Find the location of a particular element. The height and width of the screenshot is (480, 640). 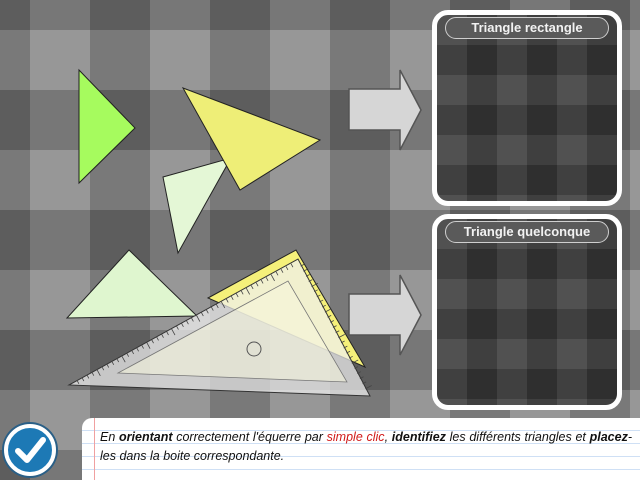

box-title-scalene-triangle: Triangle quelconque is located at coordinates (527, 232).